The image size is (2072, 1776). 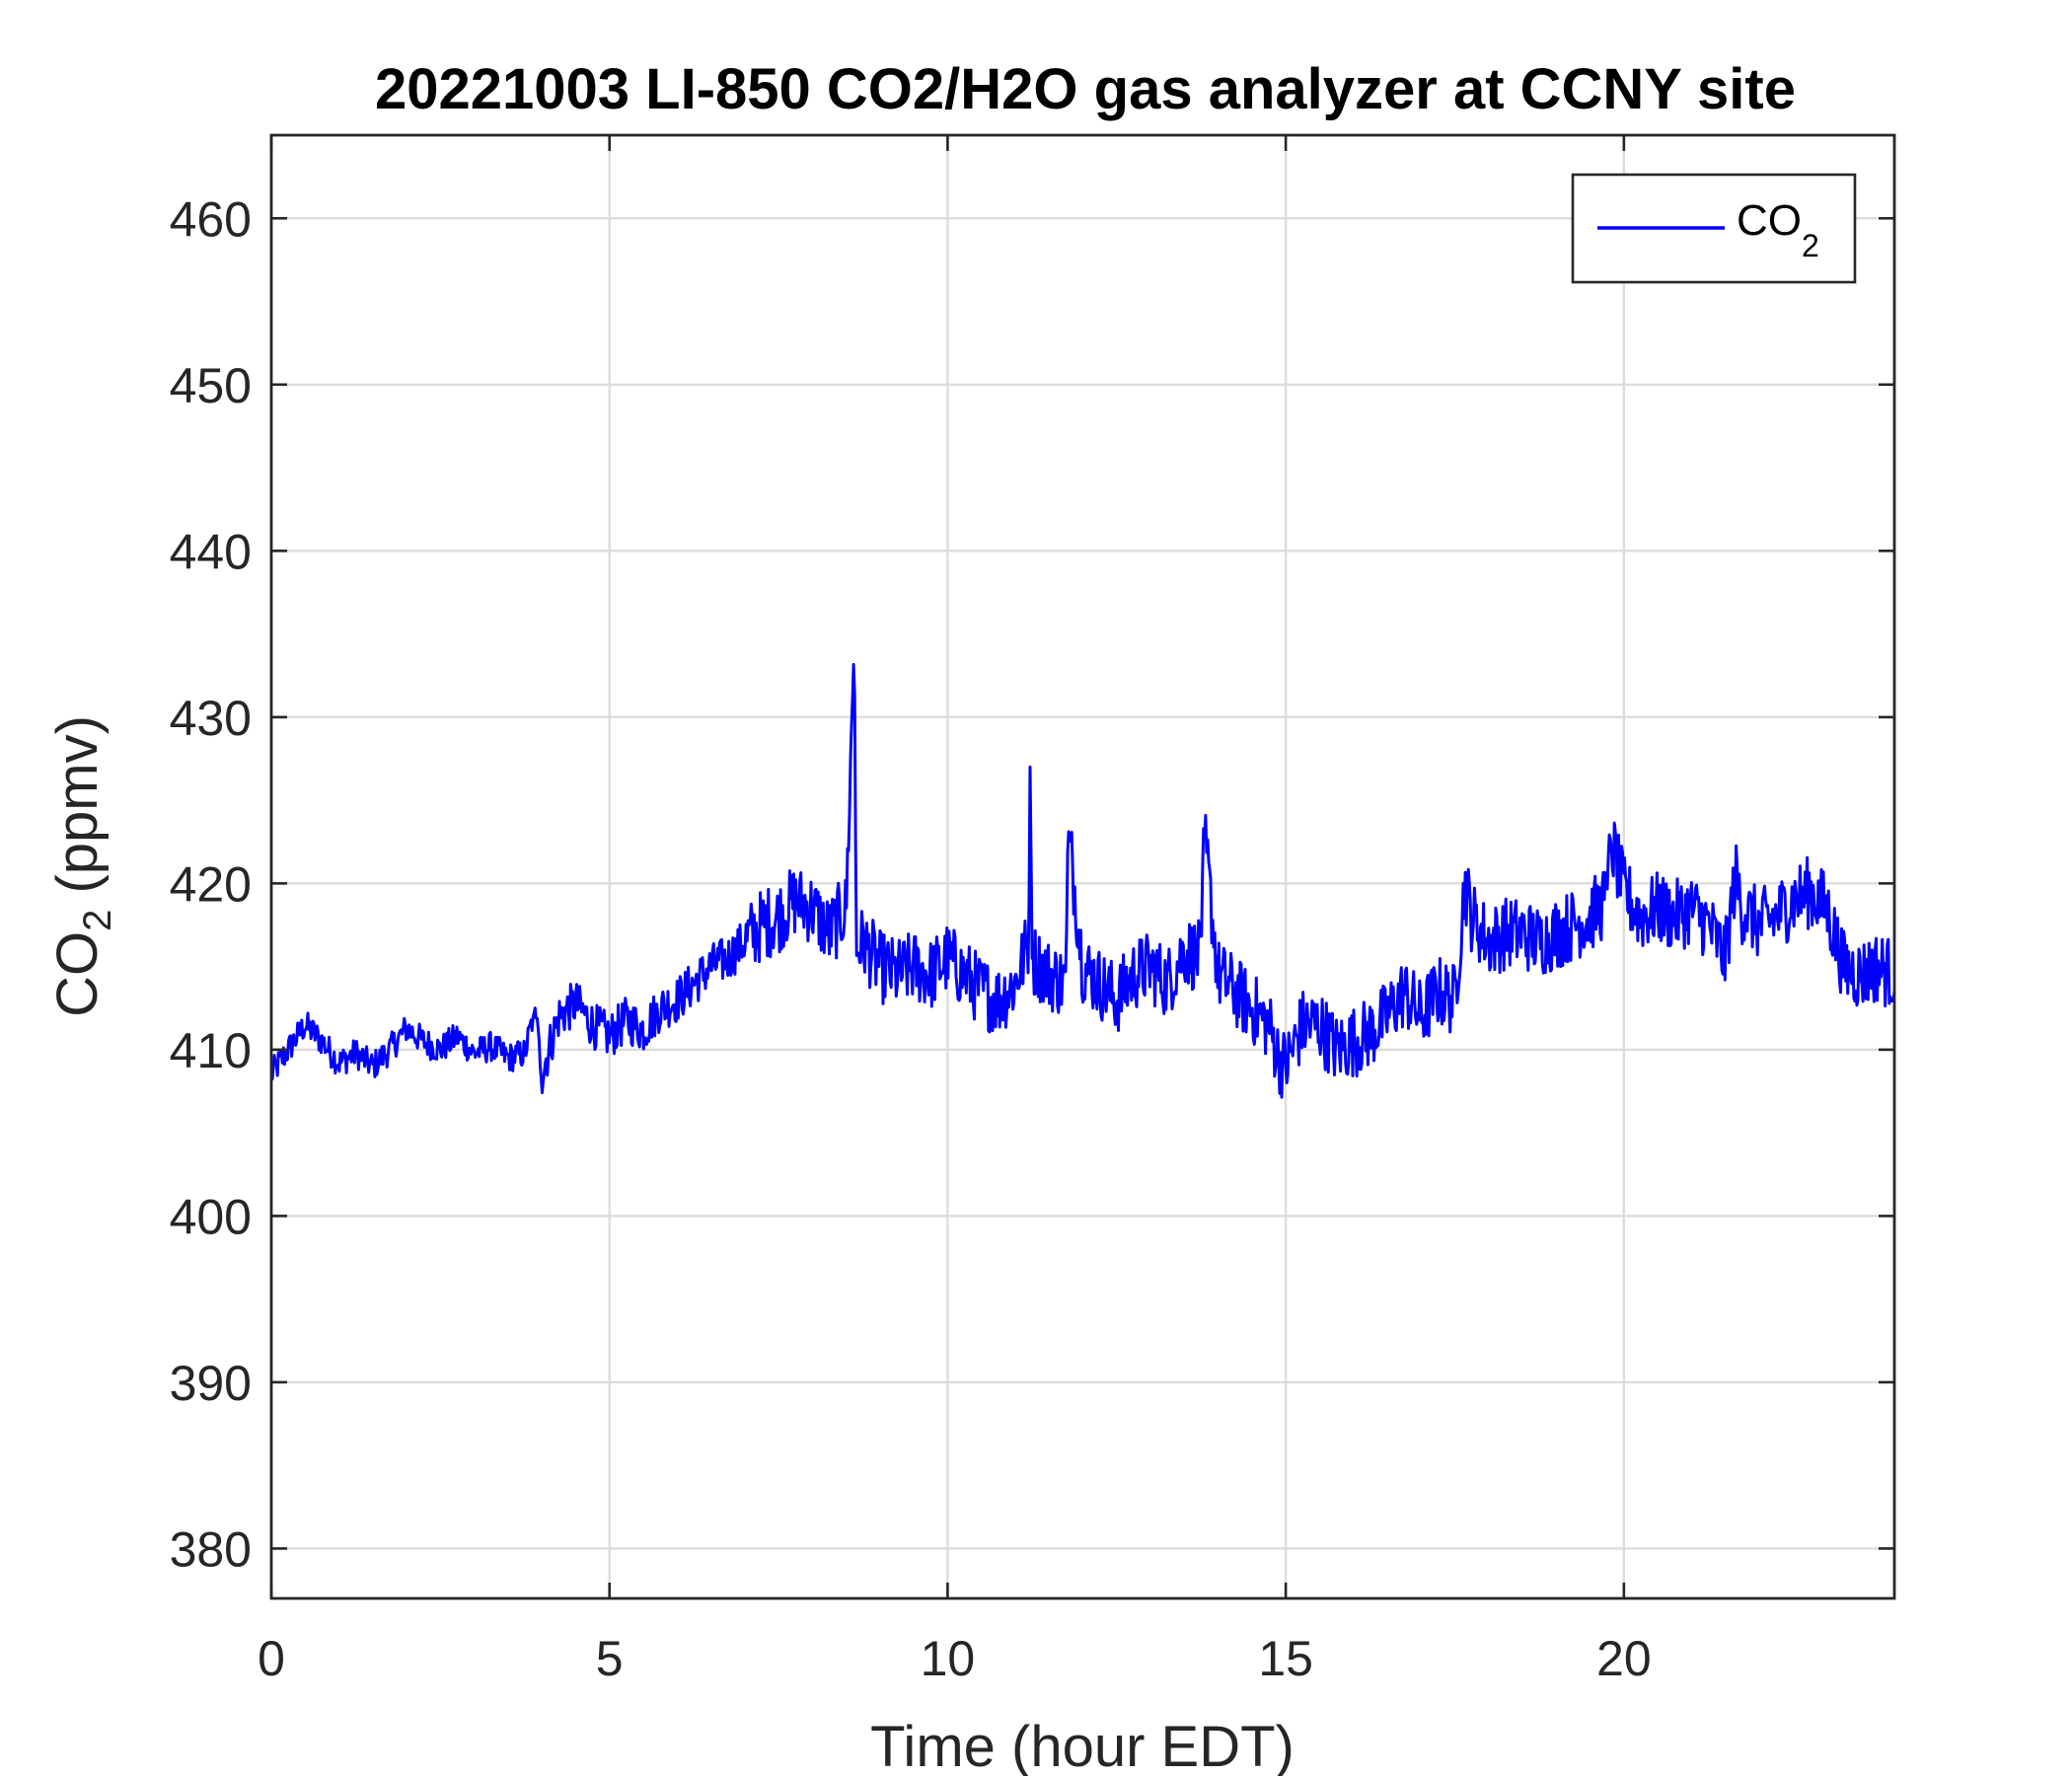 What do you see at coordinates (610, 1659) in the screenshot?
I see `x-tick-label: 5` at bounding box center [610, 1659].